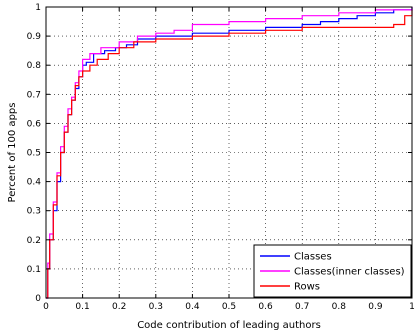 This screenshot has width=419, height=333. I want to click on x-tick-label: 0.4, so click(192, 307).